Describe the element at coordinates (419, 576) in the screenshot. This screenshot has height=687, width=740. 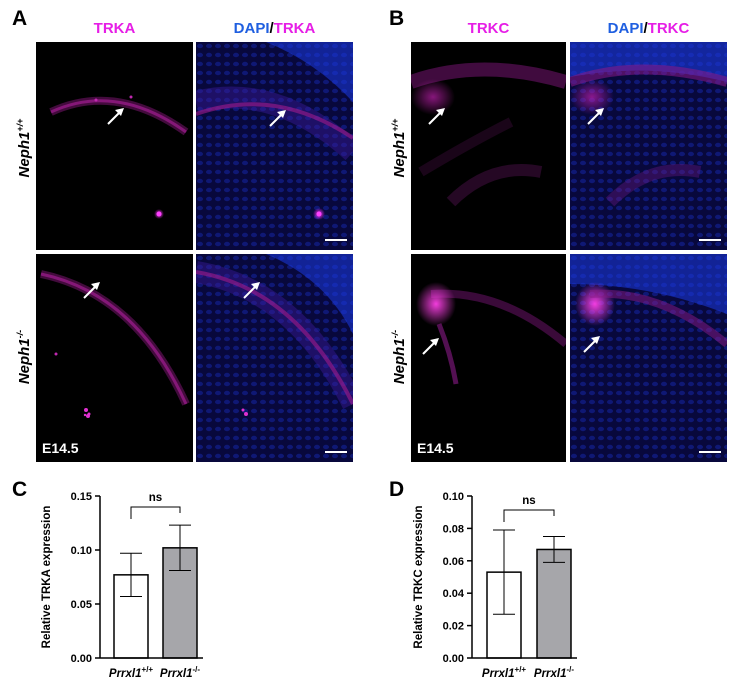
I see `y-axis-label: Relative TRKC expression` at that location.